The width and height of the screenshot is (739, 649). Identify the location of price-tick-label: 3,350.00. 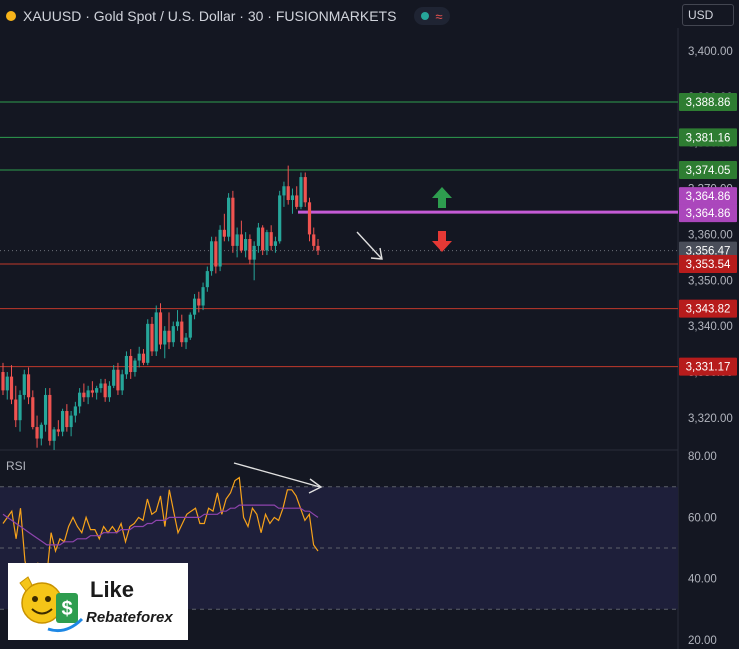
(710, 281).